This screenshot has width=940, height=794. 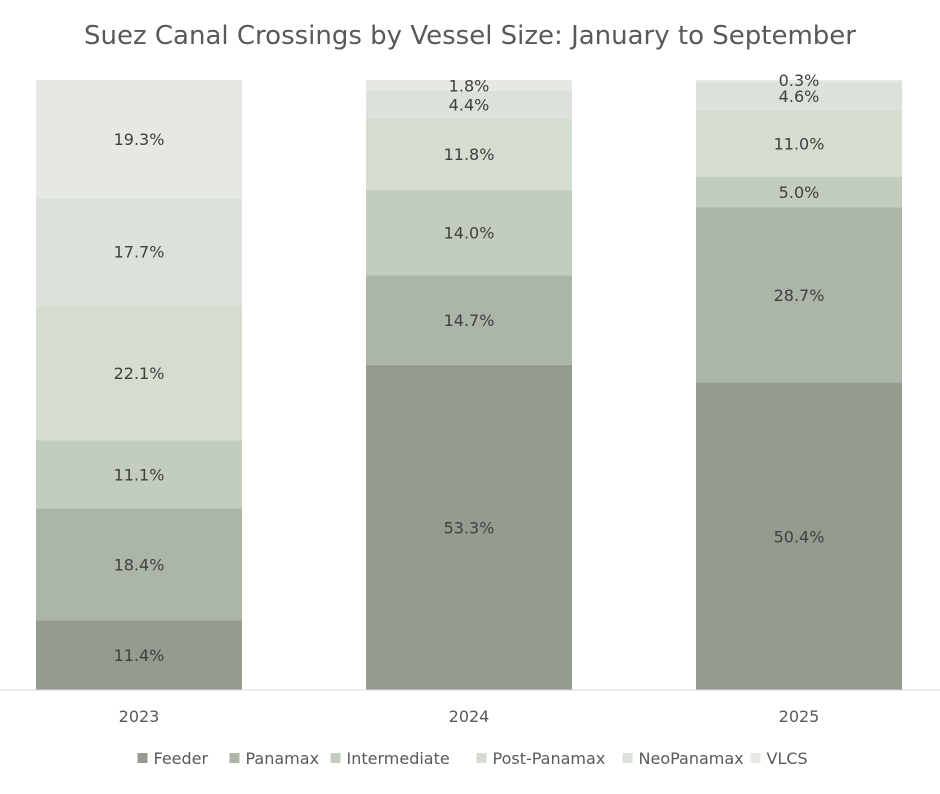 I want to click on legend-swatch-feeder, so click(x=142, y=758).